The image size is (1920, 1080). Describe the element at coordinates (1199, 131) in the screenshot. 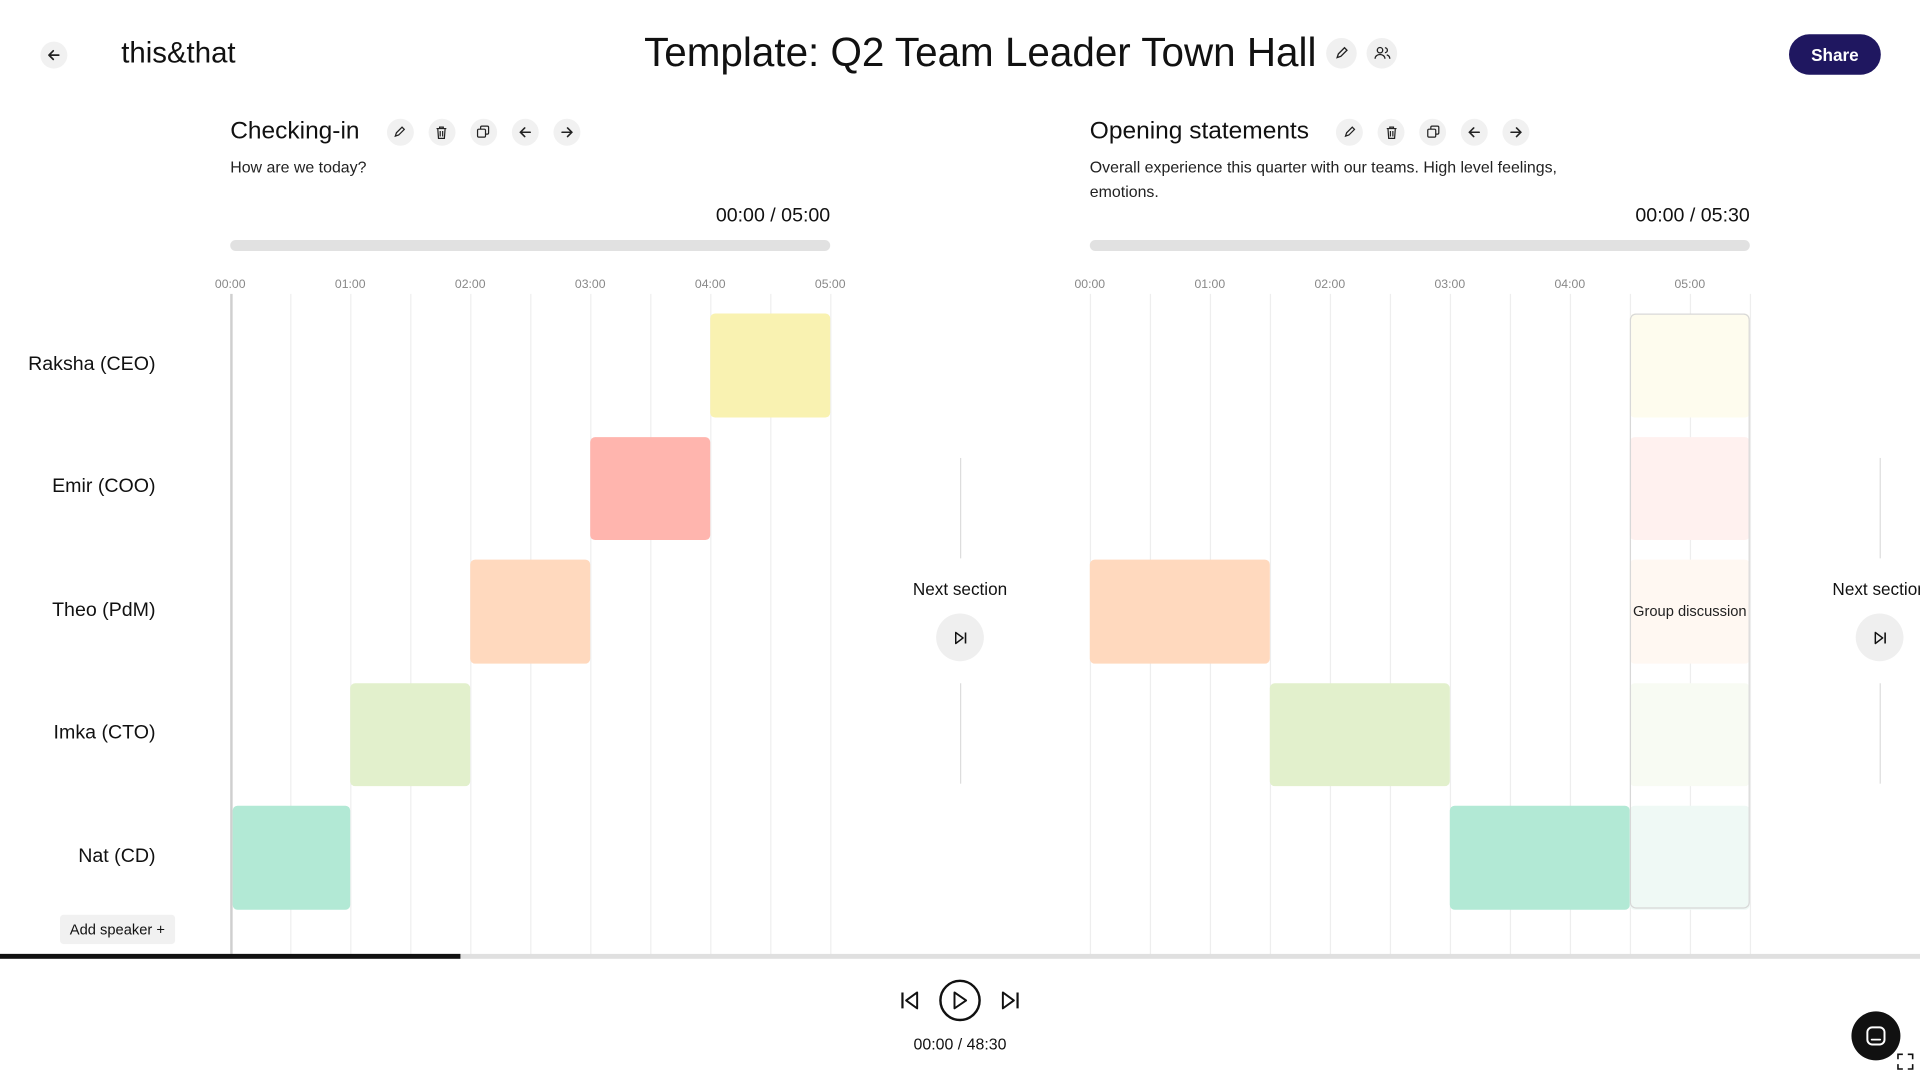

I see `section-2-title: Opening statements` at that location.